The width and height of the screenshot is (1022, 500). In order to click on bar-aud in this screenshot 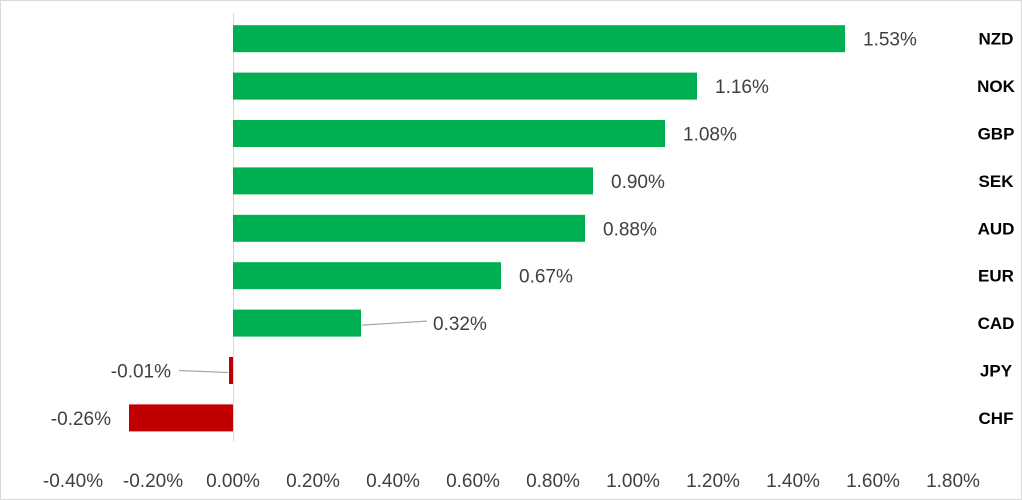, I will do `click(409, 228)`.